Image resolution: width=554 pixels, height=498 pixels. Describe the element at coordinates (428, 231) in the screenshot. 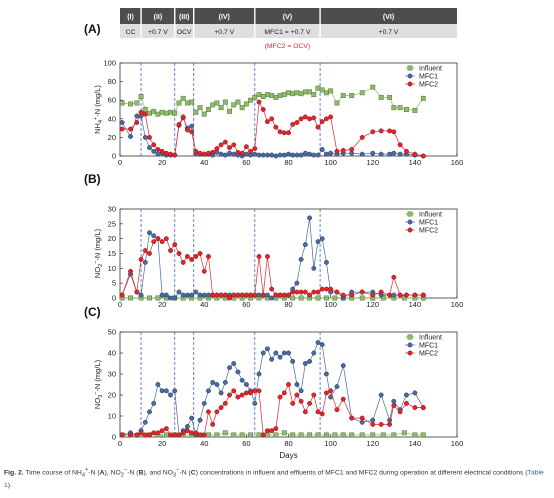

I see `legend-label: MFC2` at that location.